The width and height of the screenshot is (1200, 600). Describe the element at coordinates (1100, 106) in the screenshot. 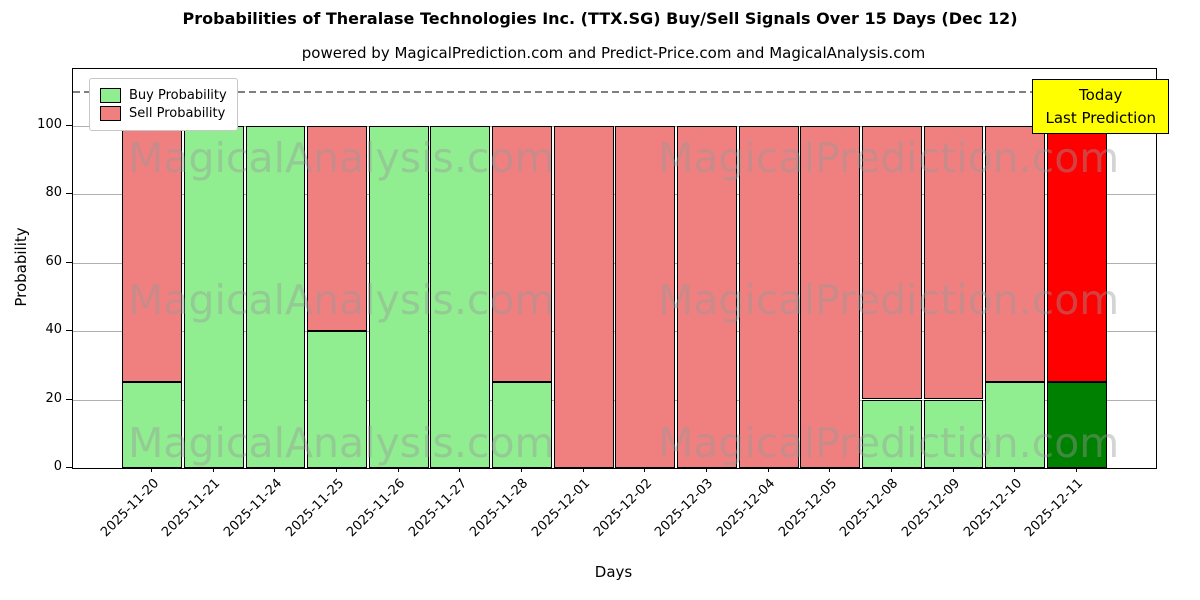

I see `today-annotation: Today Last Prediction` at that location.